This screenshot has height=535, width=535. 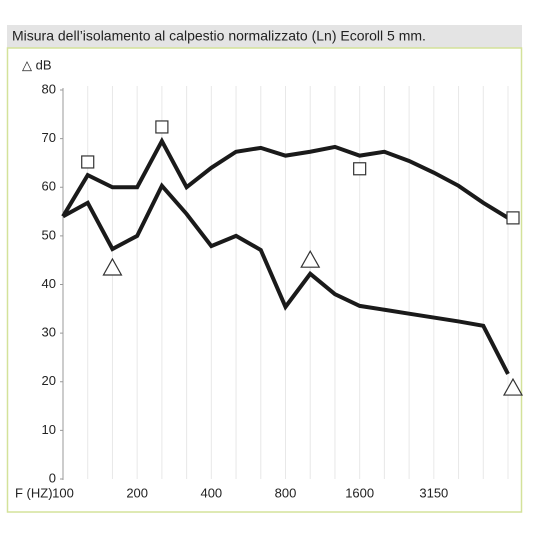 I want to click on y-tick-label: 10, so click(x=49, y=429).